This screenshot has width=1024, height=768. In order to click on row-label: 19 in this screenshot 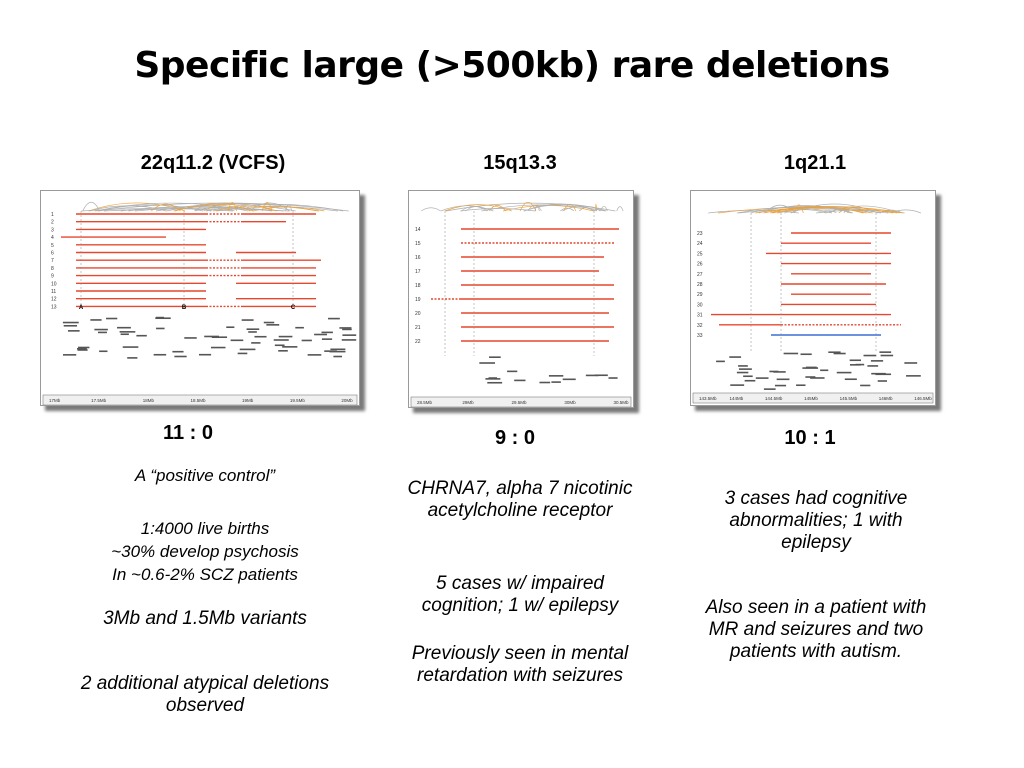, I will do `click(418, 300)`.